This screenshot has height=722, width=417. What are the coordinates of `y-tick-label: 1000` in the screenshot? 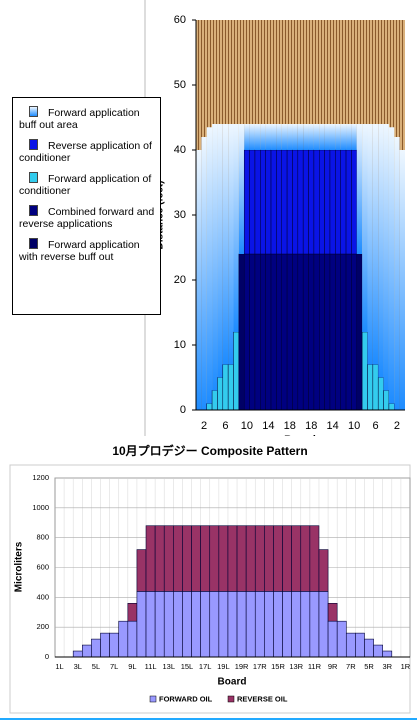 It's located at (40, 507).